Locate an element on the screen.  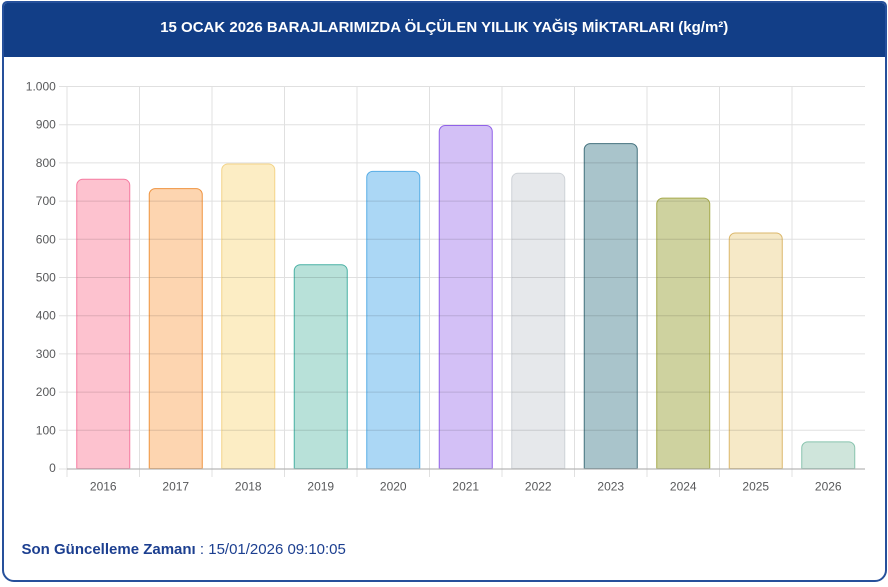
svg-text: 200 is located at coordinates (46, 392).